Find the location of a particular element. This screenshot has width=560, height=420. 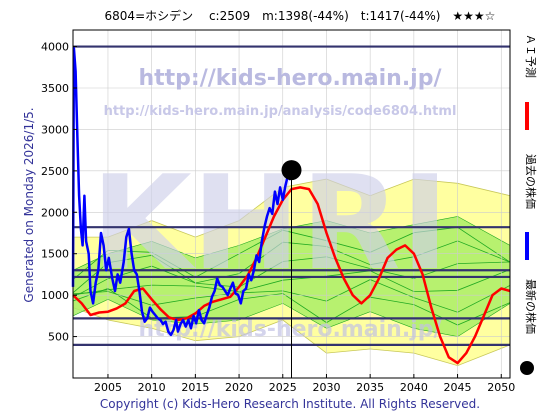

generated-date-label: Generated on Monday 2026/1/5. is located at coordinates (29, 204).